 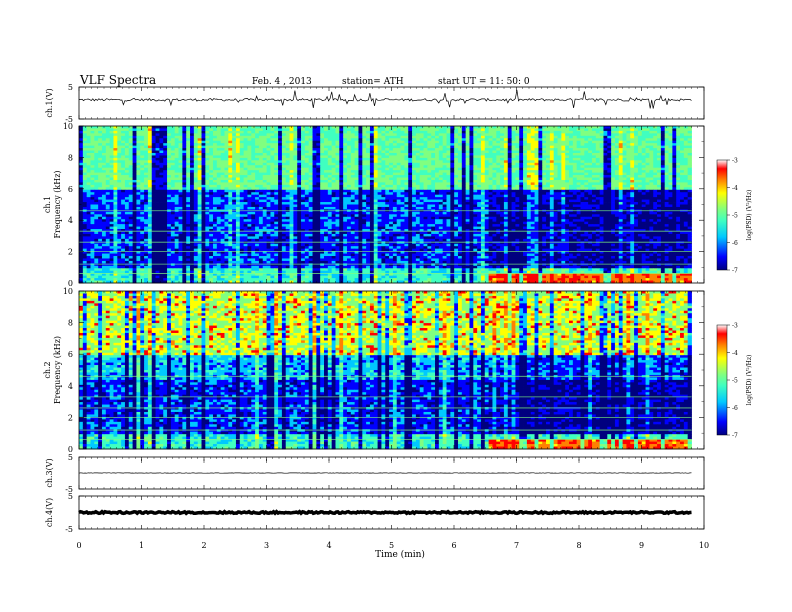 What do you see at coordinates (328, 545) in the screenshot?
I see `x-tick-label: 4` at bounding box center [328, 545].